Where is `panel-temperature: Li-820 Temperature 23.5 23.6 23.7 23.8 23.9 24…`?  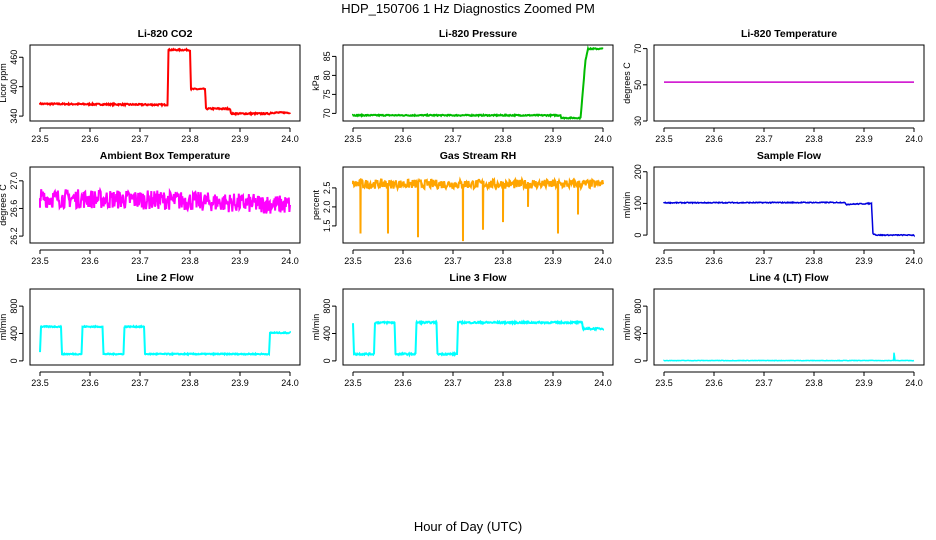
panel-temperature: Li-820 Temperature 23.5 23.6 23.7 23.8 23.9 24… is located at coordinates (773, 86).